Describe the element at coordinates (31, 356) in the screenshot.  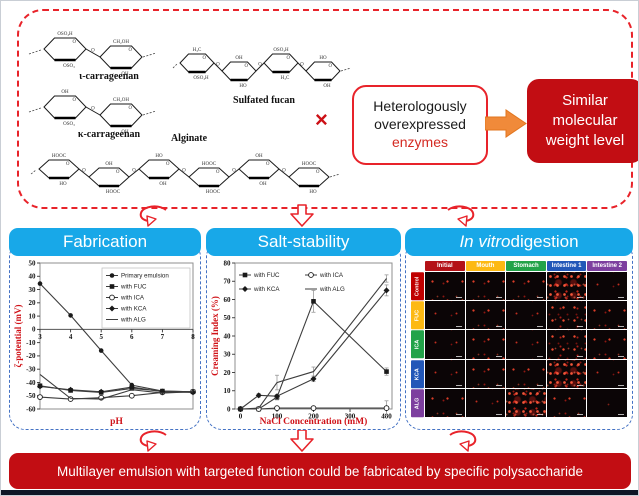
I see `svg-text: -20` at that location.